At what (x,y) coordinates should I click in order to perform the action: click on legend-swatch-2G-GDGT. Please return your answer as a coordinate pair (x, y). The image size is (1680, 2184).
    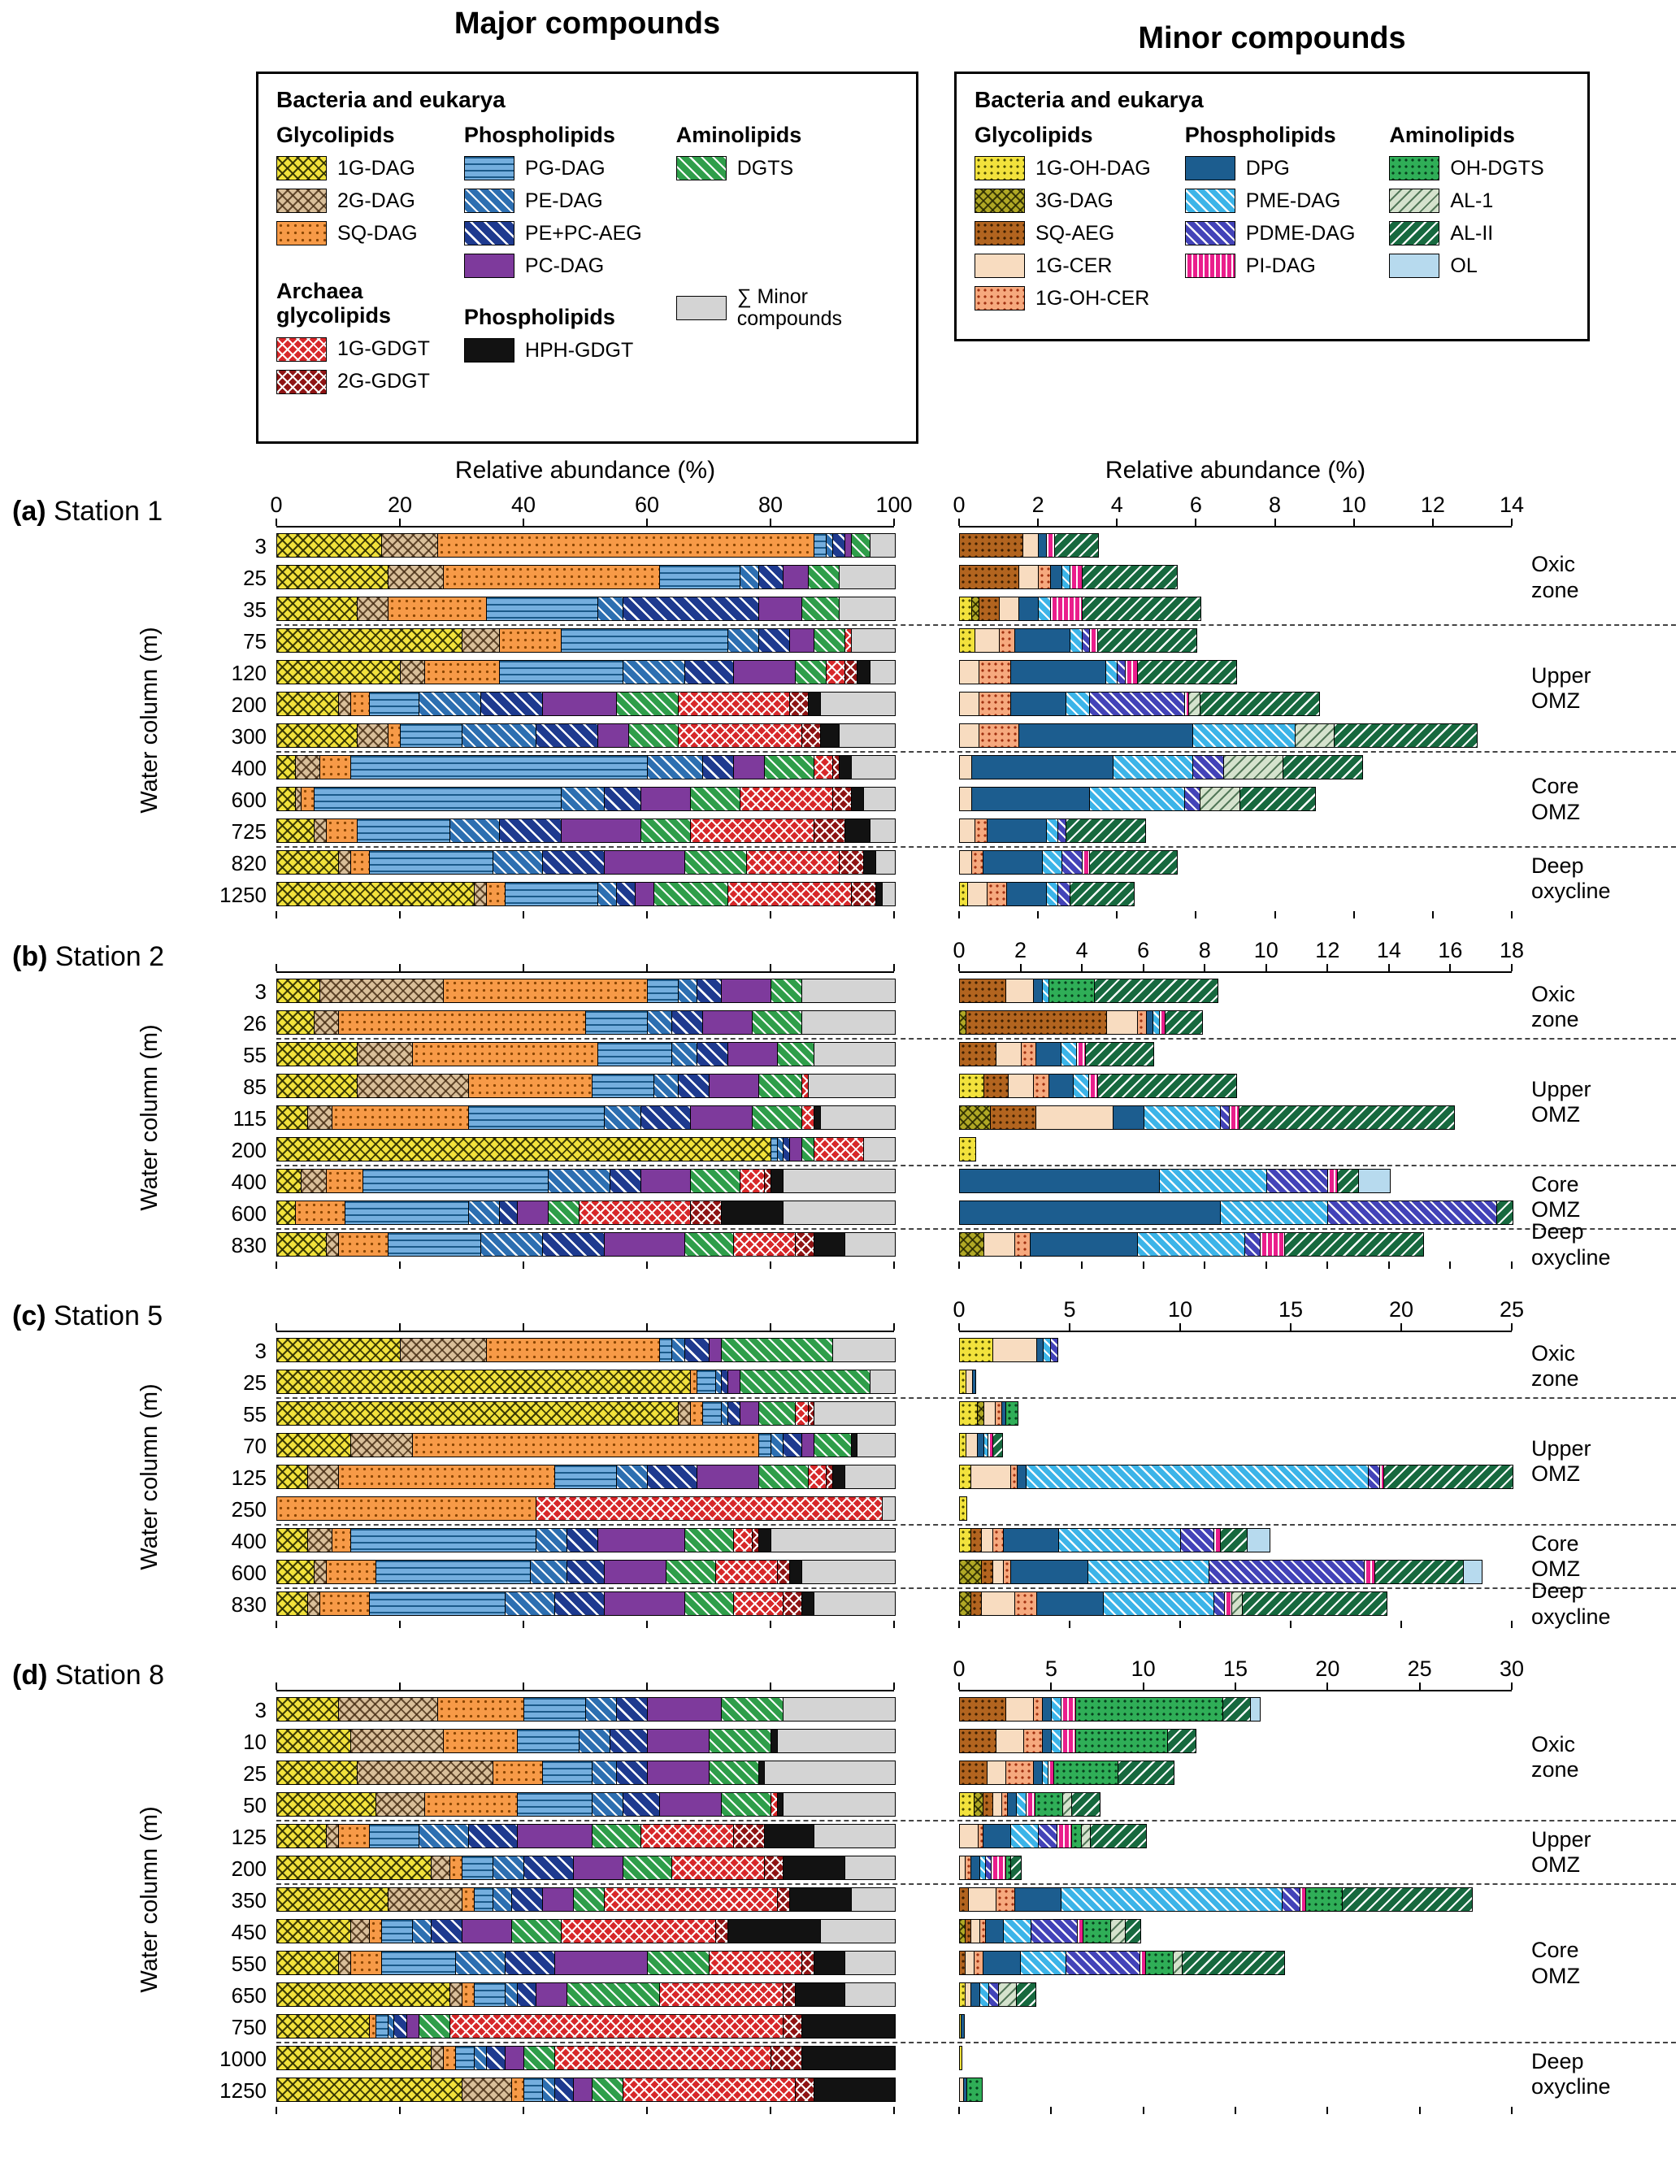
    Looking at the image, I should click on (301, 381).